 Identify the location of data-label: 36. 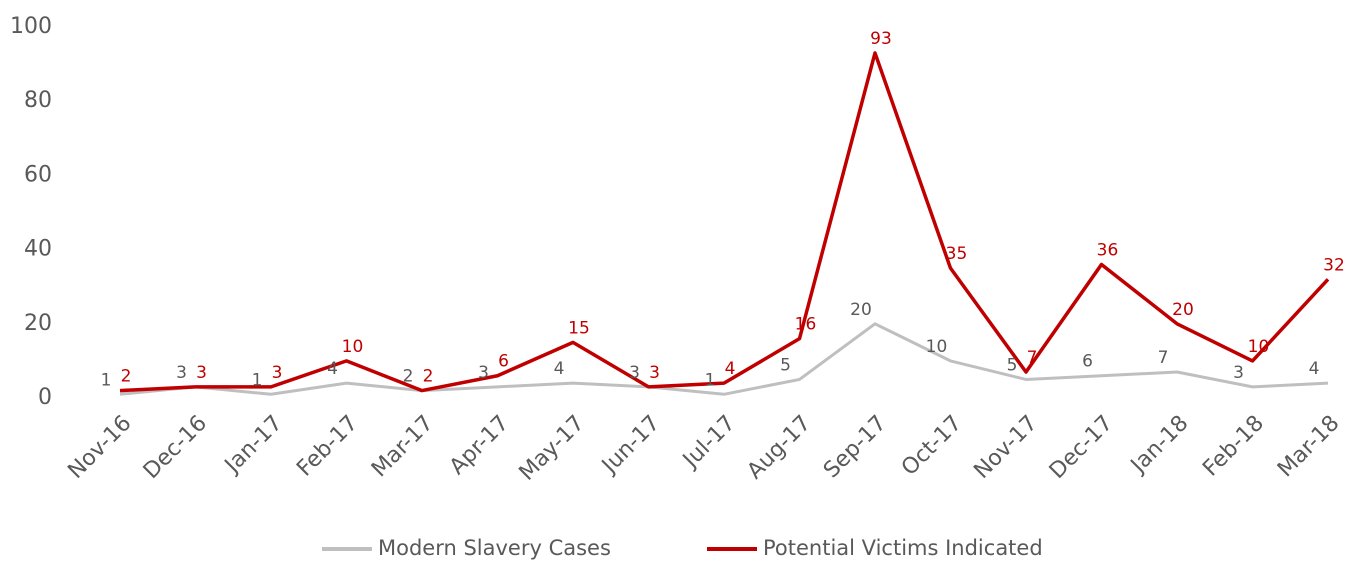
(1108, 250).